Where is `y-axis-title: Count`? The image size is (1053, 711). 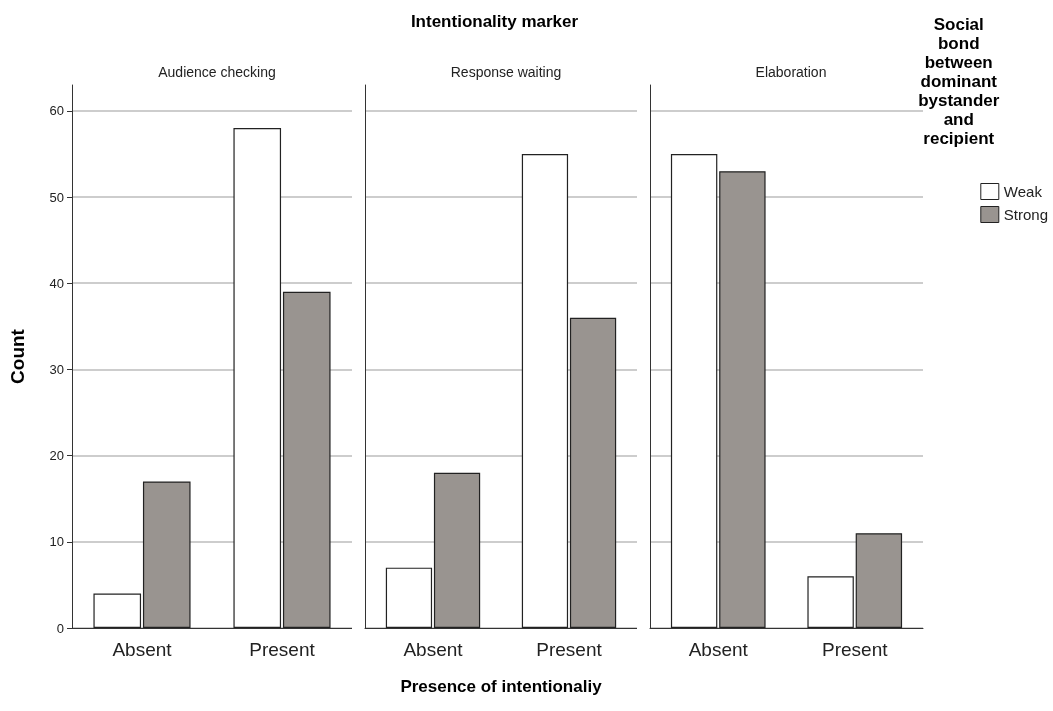
y-axis-title: Count is located at coordinates (17, 356).